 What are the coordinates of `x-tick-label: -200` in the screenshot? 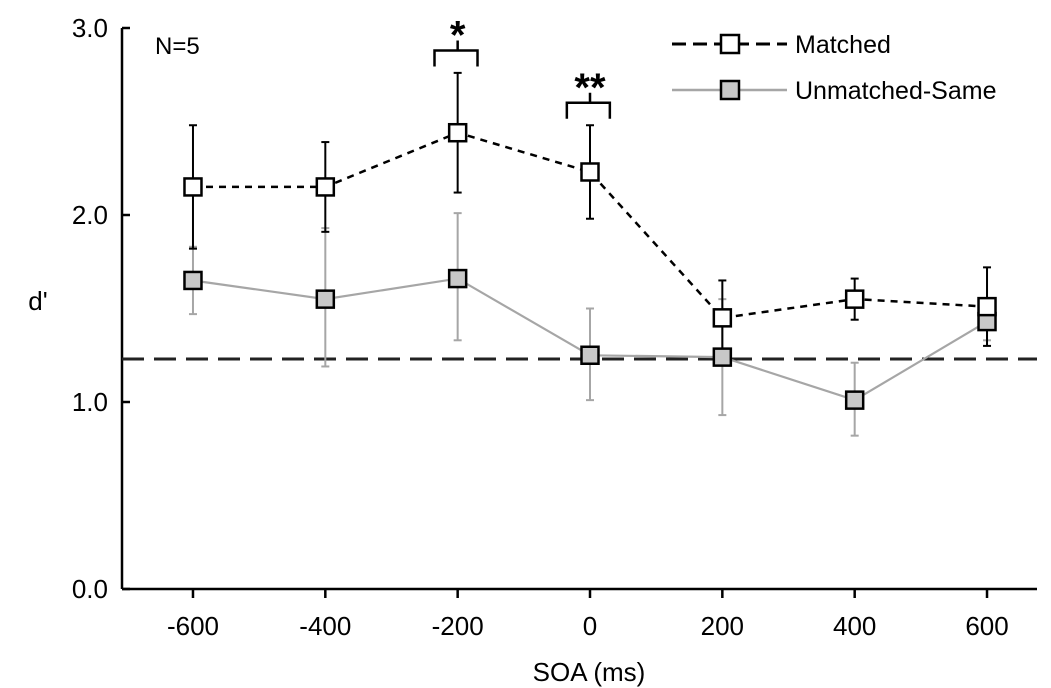 It's located at (458, 626).